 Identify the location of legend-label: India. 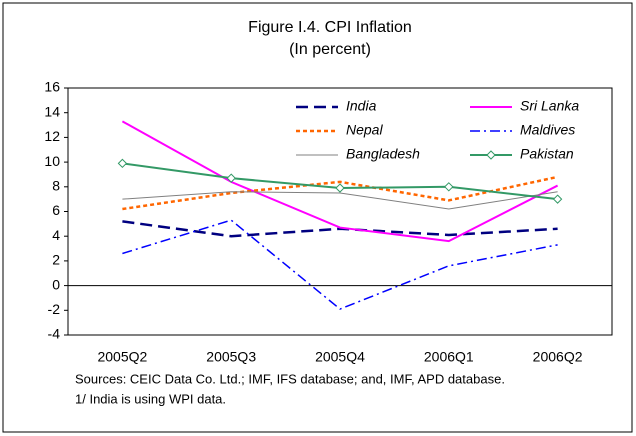
(361, 106).